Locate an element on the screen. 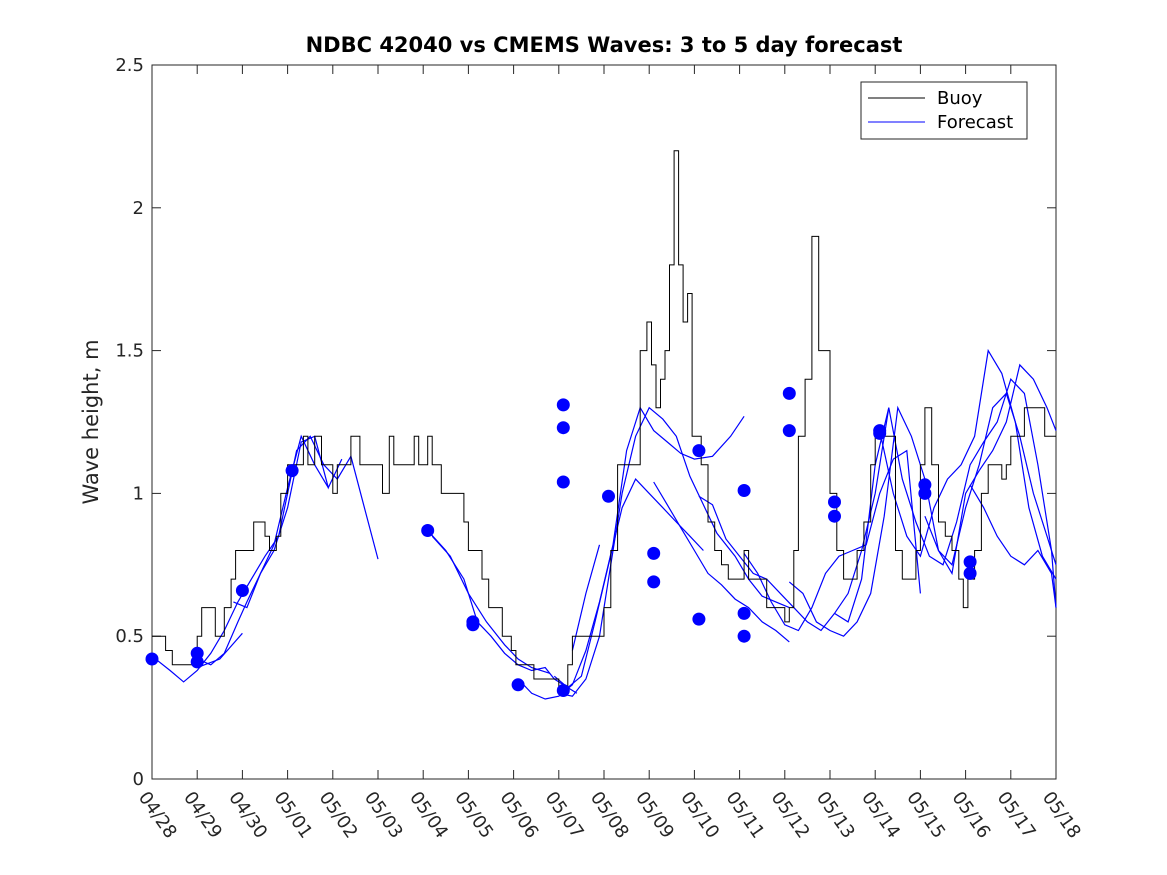  y-tick-label: 0 is located at coordinates (138, 779).